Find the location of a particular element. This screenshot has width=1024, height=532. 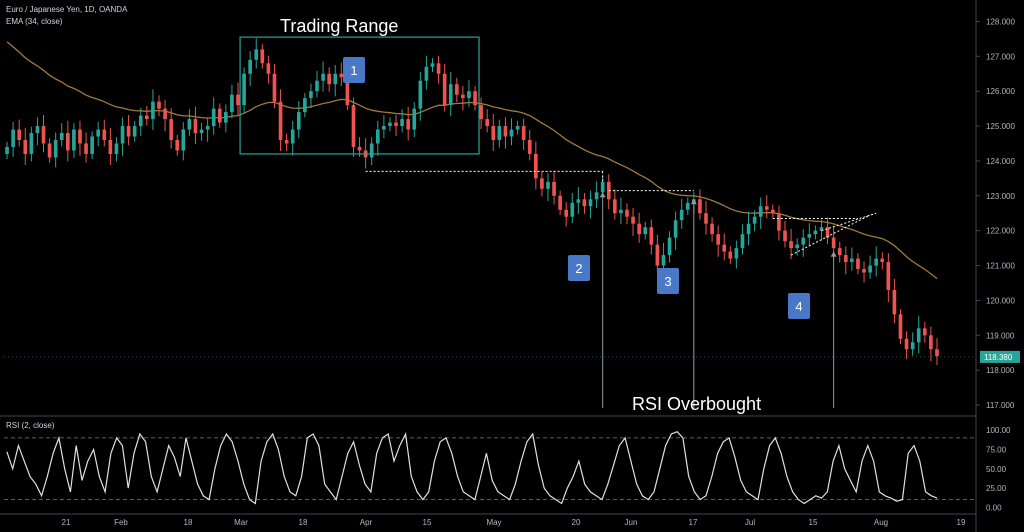

rsi-tick-label: 75.00 is located at coordinates (996, 449).